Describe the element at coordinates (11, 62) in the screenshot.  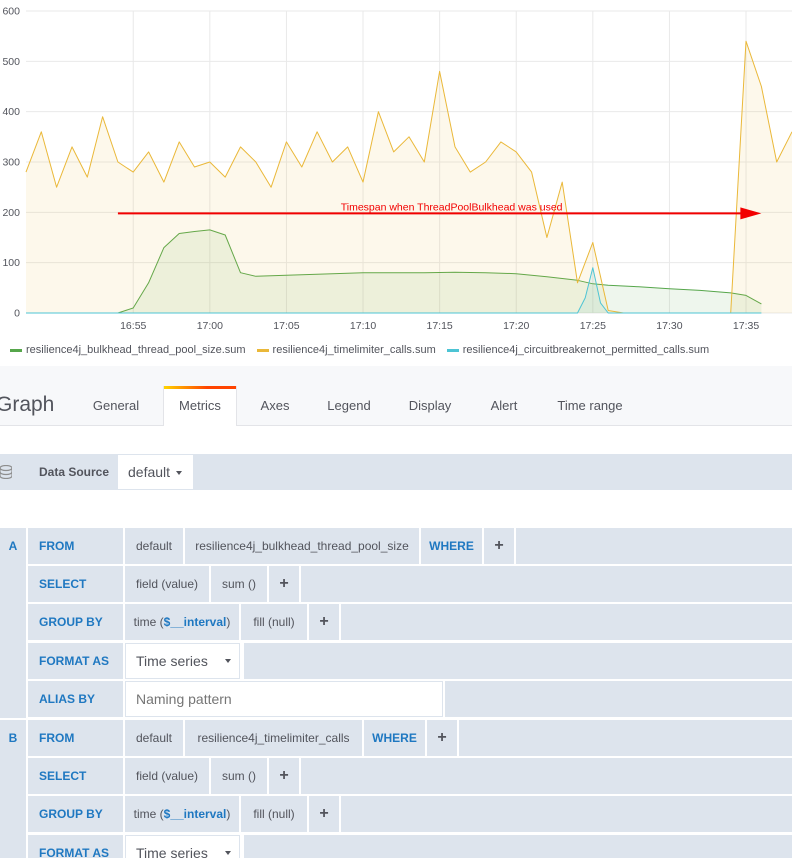
I see `y-tick-label: 500` at that location.